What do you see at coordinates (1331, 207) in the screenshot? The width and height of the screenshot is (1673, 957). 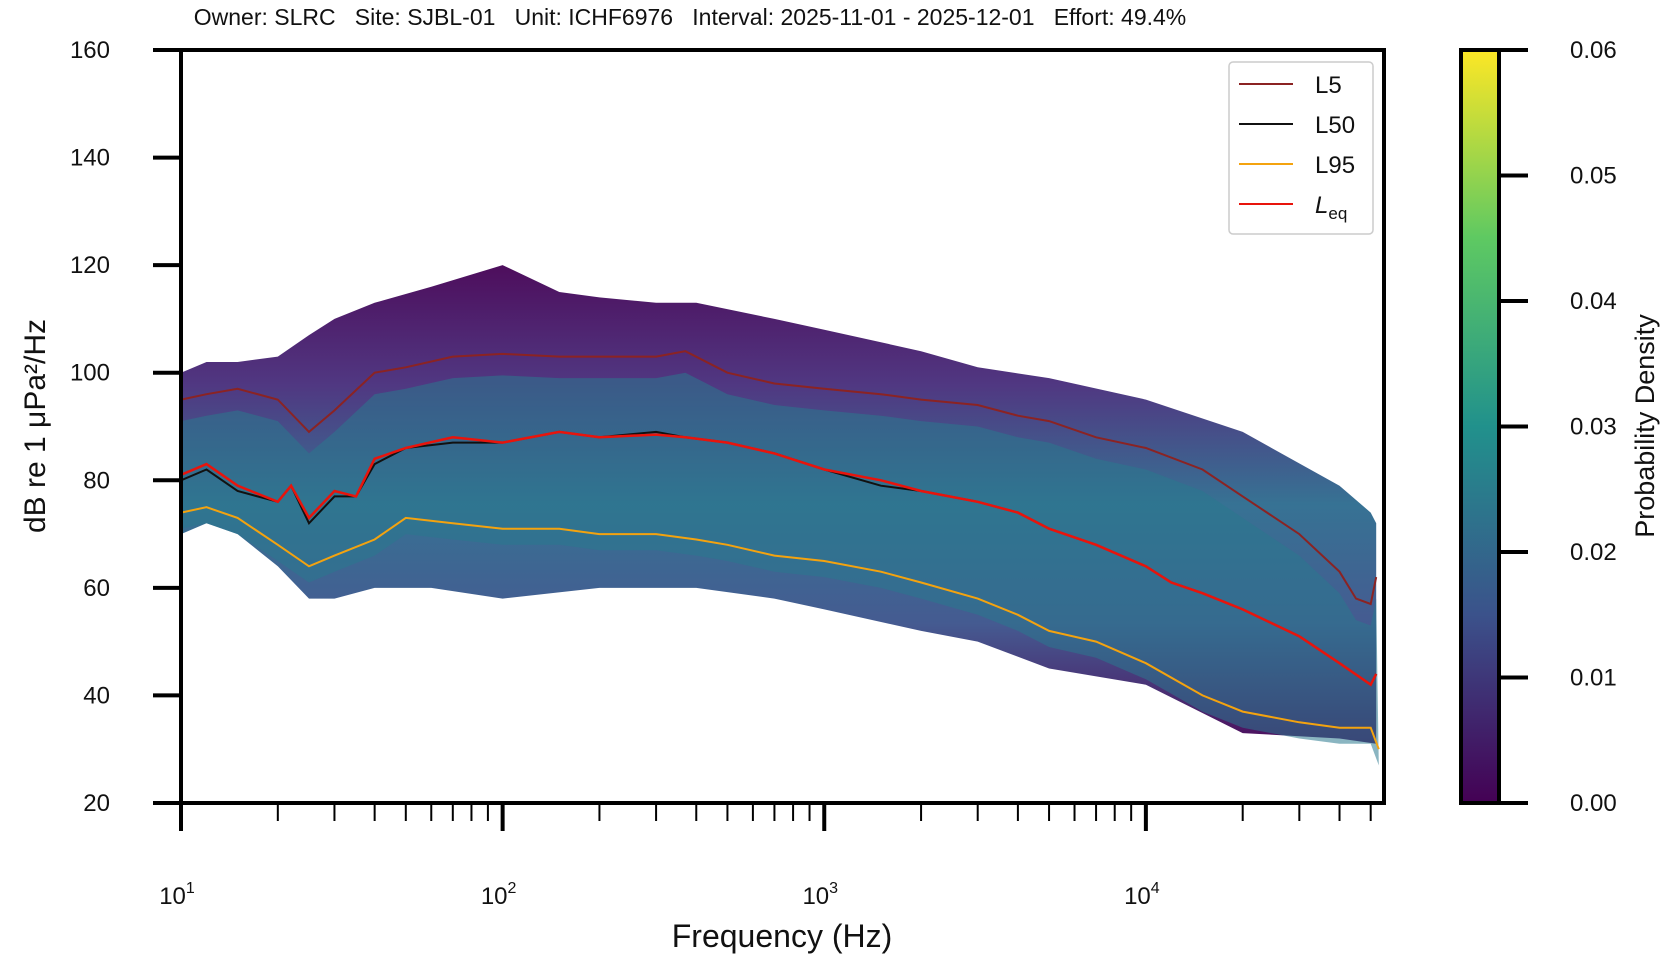 I see `legend-label-leq: Leq` at bounding box center [1331, 207].